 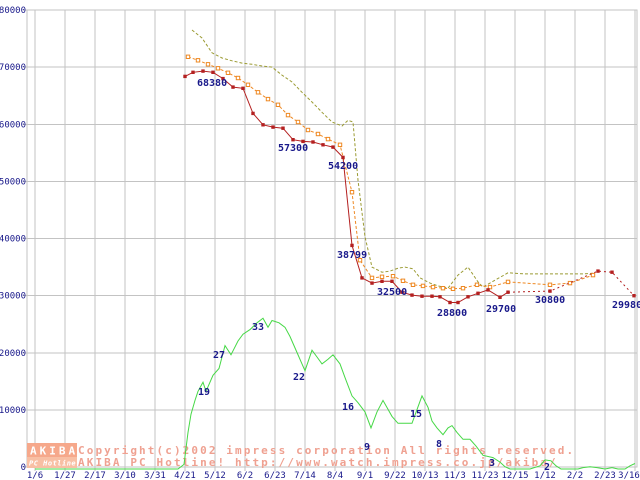 What do you see at coordinates (514, 475) in the screenshot?
I see `x-axis-tick-label: 12/15` at bounding box center [514, 475].